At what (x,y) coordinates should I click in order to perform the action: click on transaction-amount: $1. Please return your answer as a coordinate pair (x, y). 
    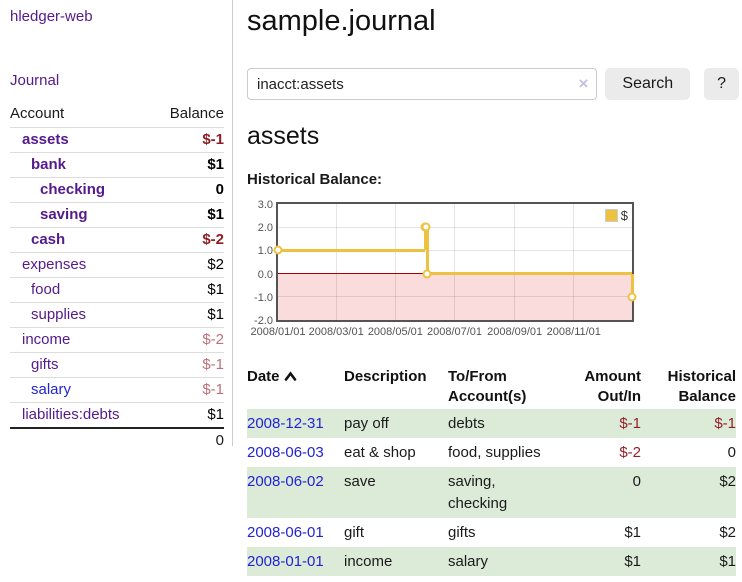
    Looking at the image, I should click on (632, 561).